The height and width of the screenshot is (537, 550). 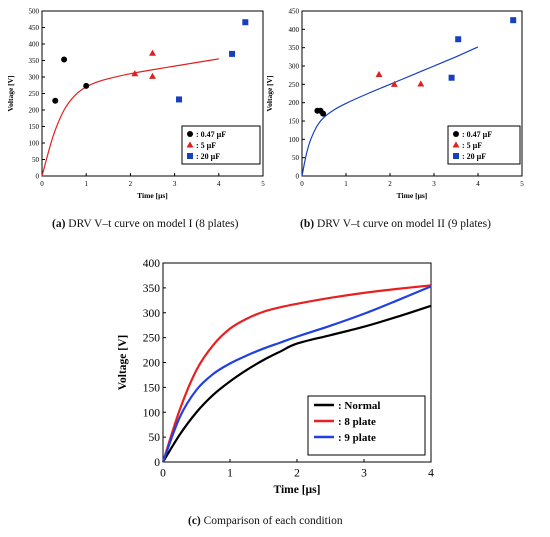 I want to click on legend-label: : Normal, so click(x=359, y=406).